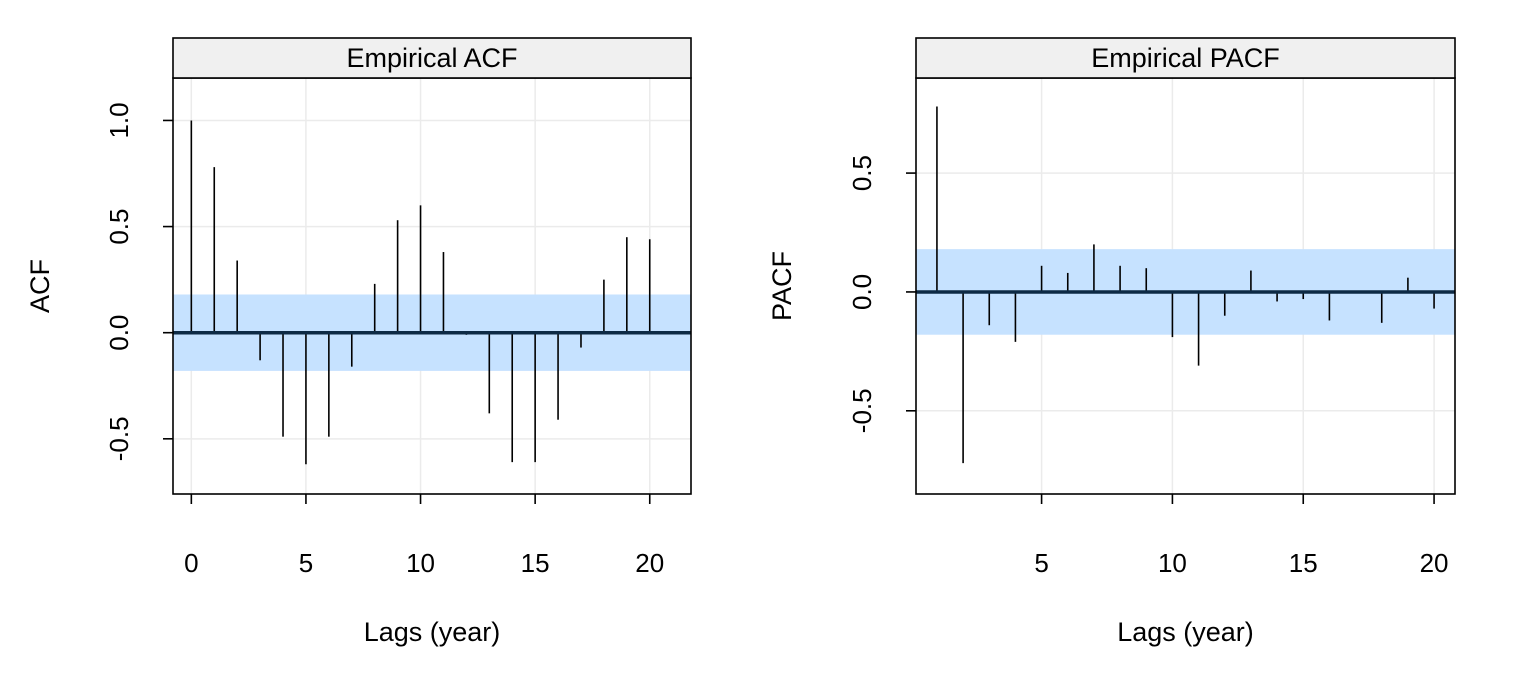 The height and width of the screenshot is (691, 1536). What do you see at coordinates (40, 286) in the screenshot?
I see `panel-1-y-axis-title: ACF` at bounding box center [40, 286].